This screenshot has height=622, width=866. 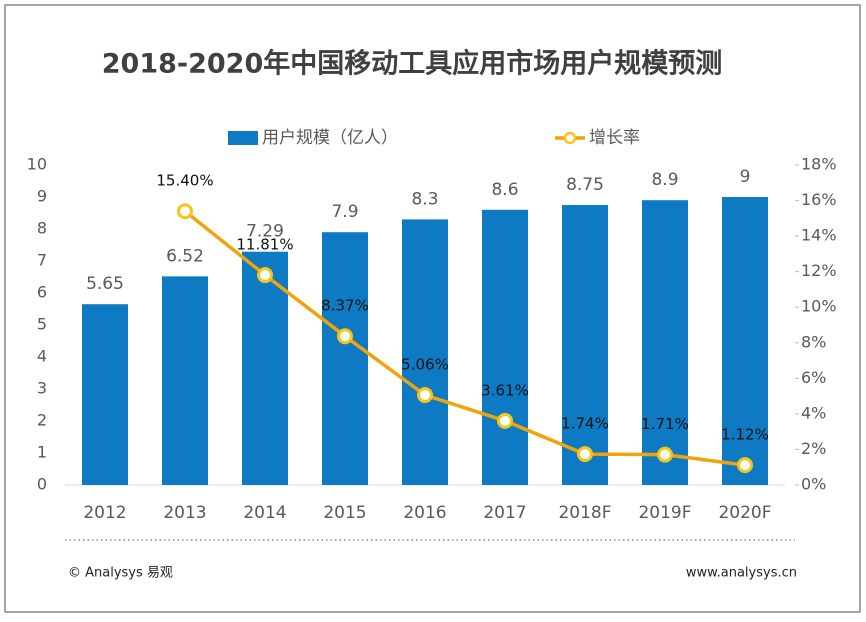 I want to click on x-tick-label: 2018F, so click(x=584, y=513).